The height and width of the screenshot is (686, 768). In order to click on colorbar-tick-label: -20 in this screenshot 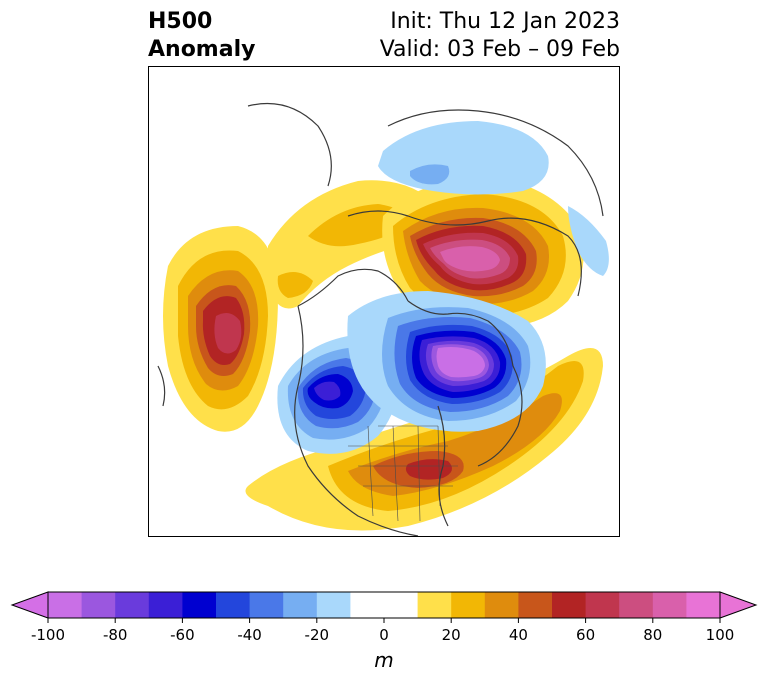, I will do `click(317, 635)`.